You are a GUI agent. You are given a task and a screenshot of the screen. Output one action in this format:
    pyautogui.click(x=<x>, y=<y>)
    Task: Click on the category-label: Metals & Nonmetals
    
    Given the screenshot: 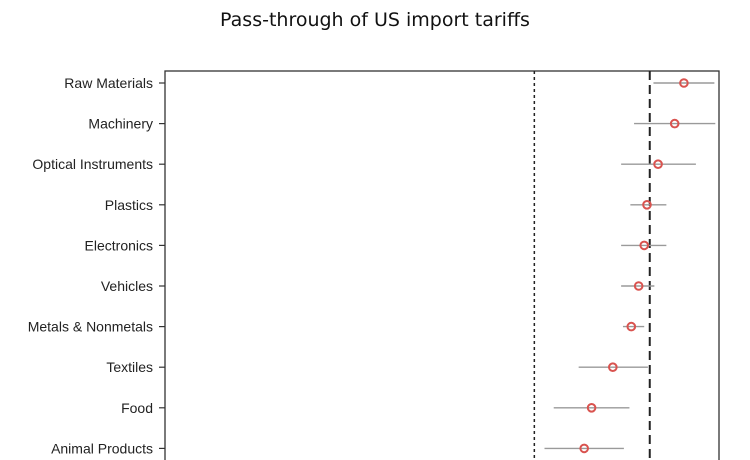 What is the action you would take?
    pyautogui.click(x=90, y=327)
    